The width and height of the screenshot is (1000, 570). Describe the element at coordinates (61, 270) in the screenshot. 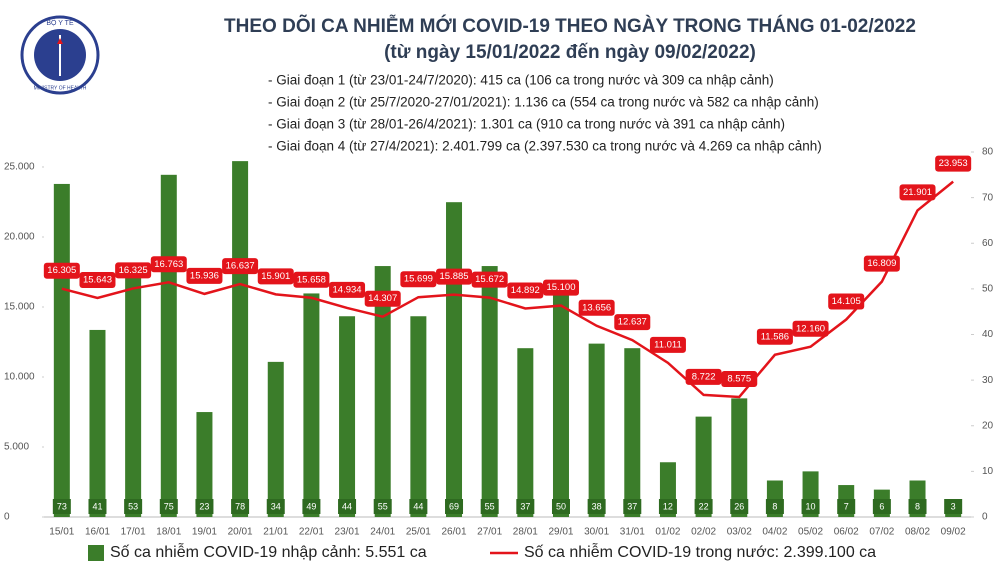

I see `value-label: 16.305` at that location.